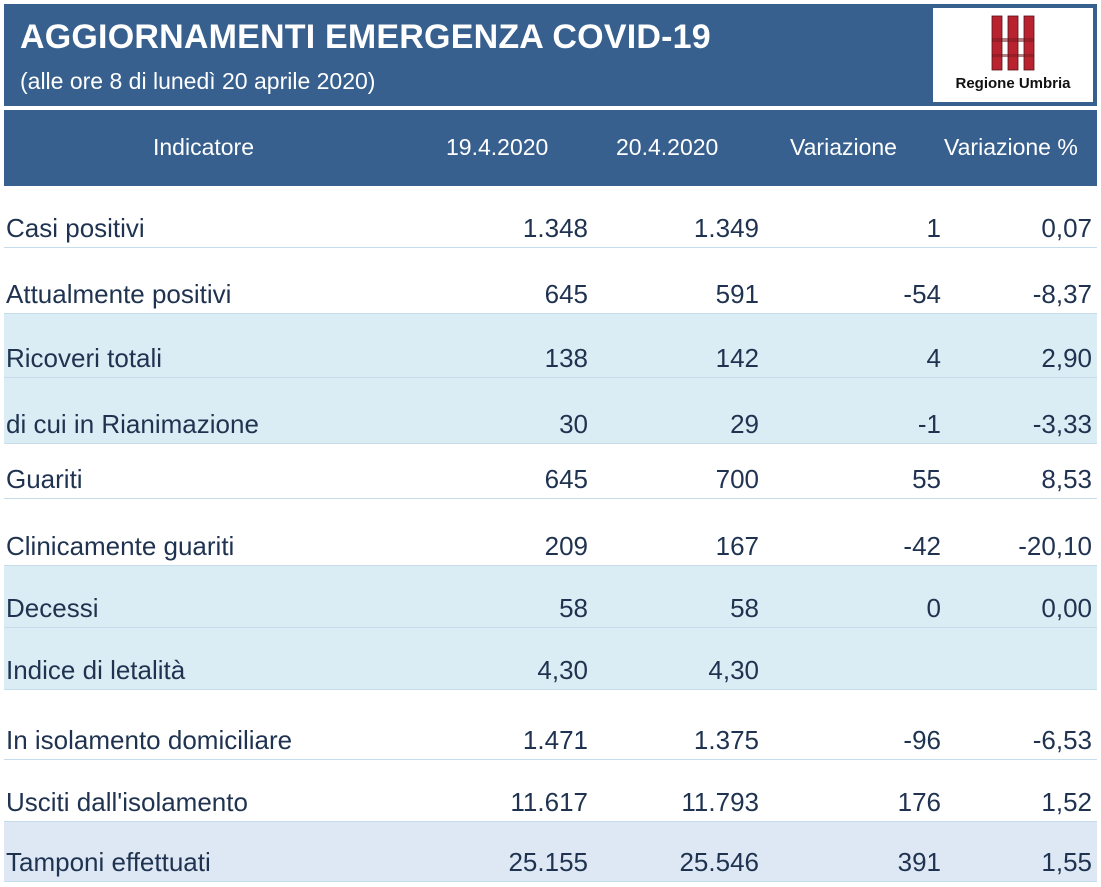 The width and height of the screenshot is (1101, 887). I want to click on cell-date2: 700, so click(737, 479).